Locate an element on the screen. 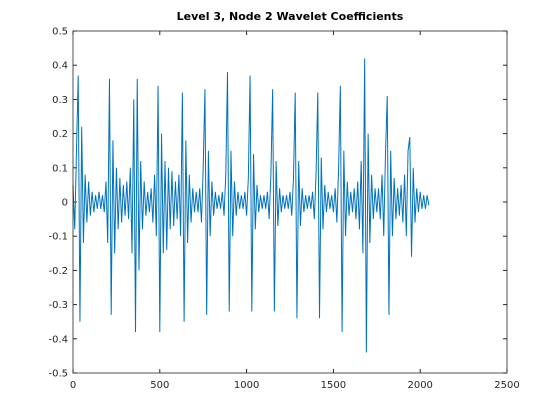 The height and width of the screenshot is (420, 560). x-tick-label: 2500 is located at coordinates (506, 385).